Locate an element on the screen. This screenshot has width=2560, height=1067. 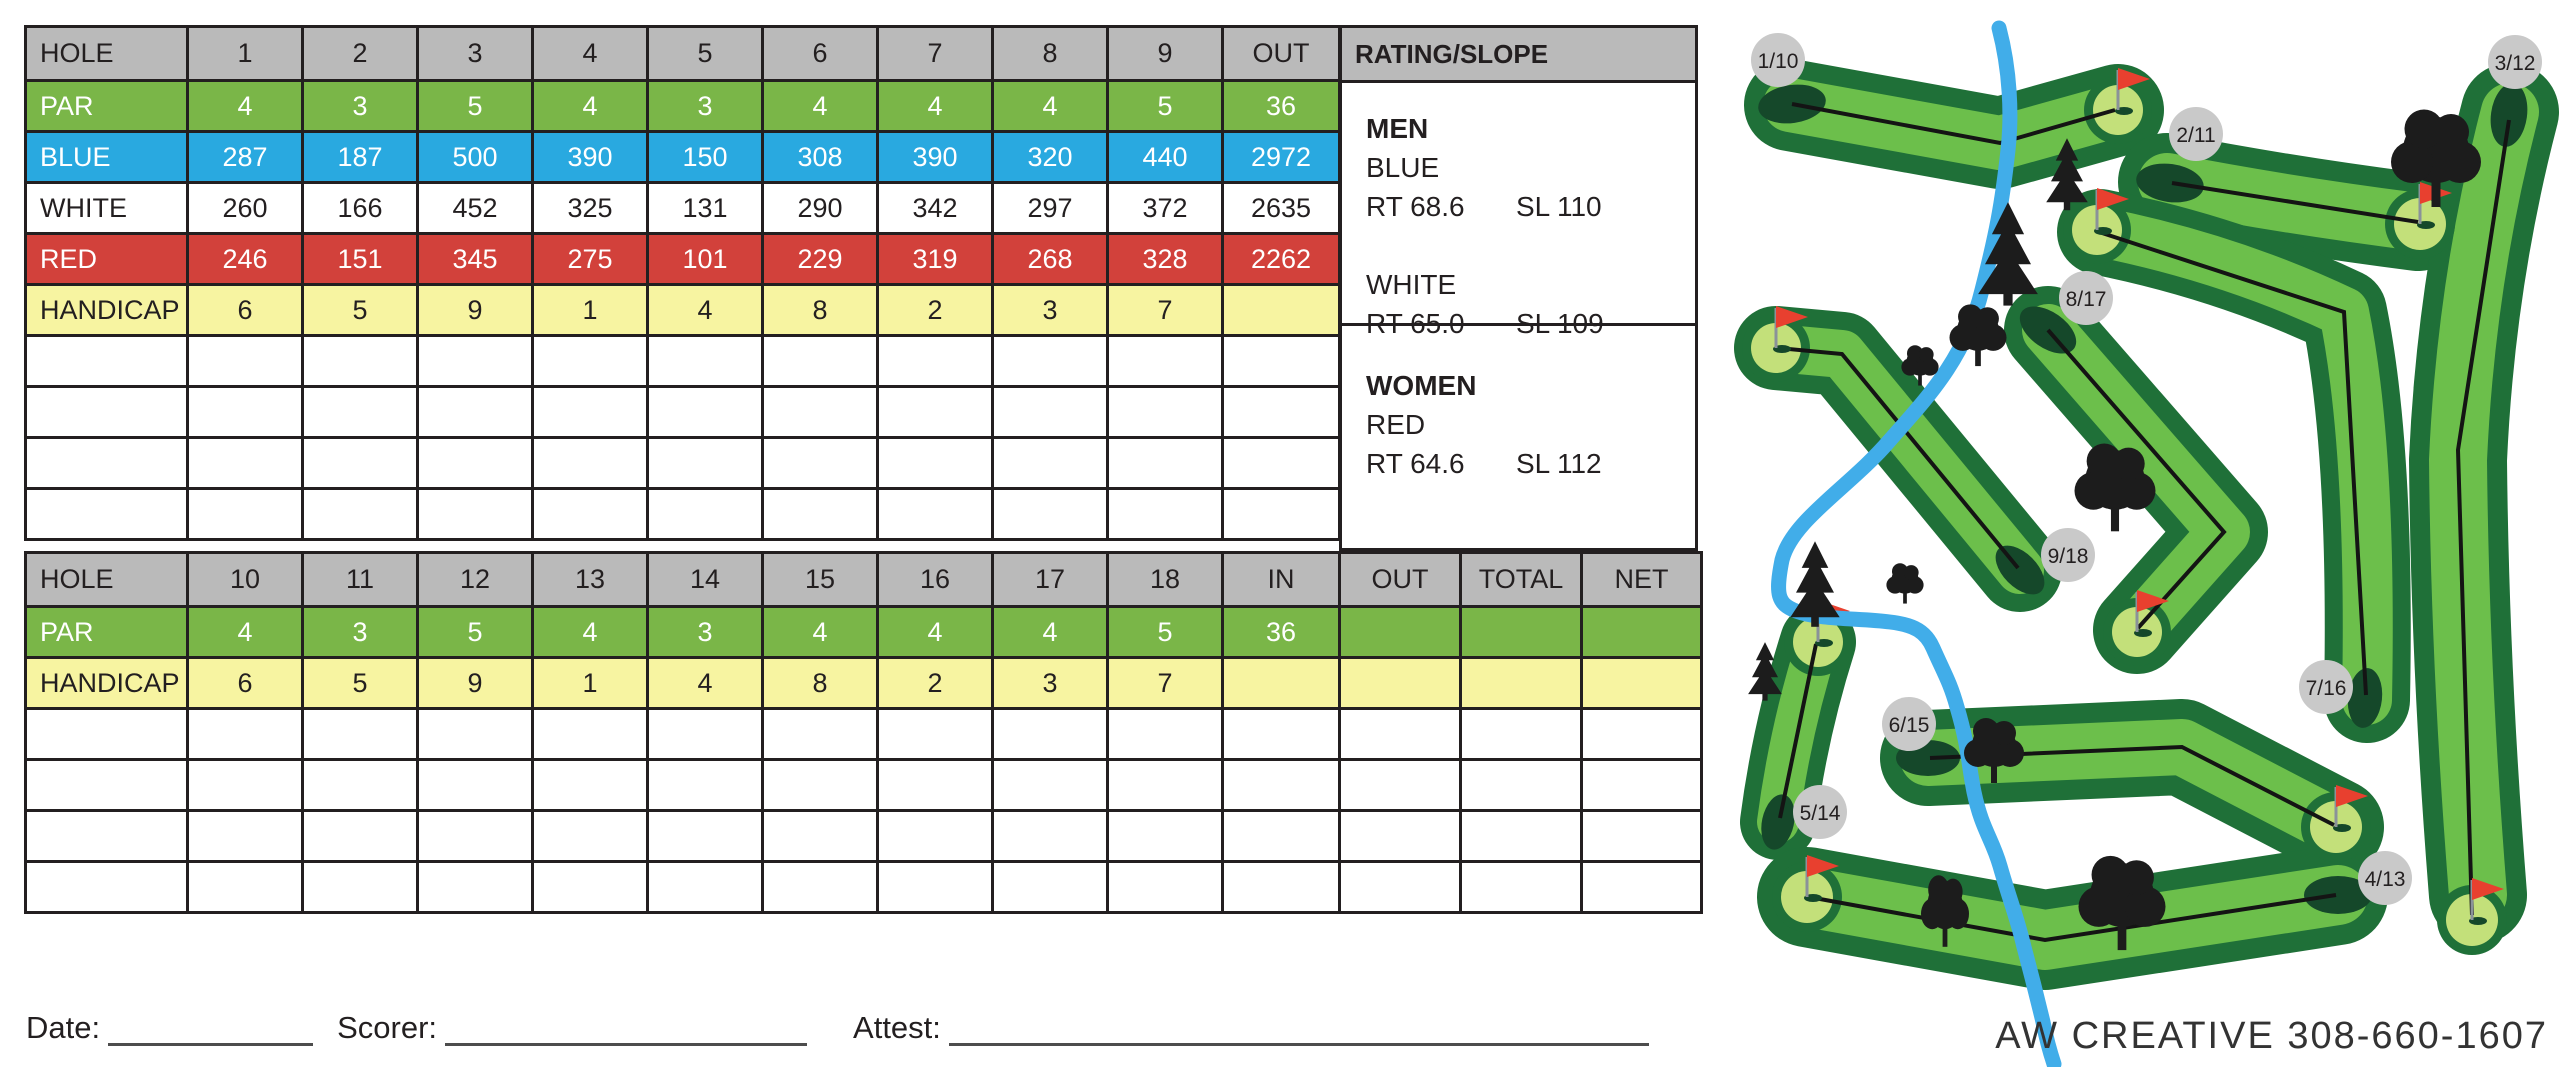
score-cell: 5 is located at coordinates (360, 310).